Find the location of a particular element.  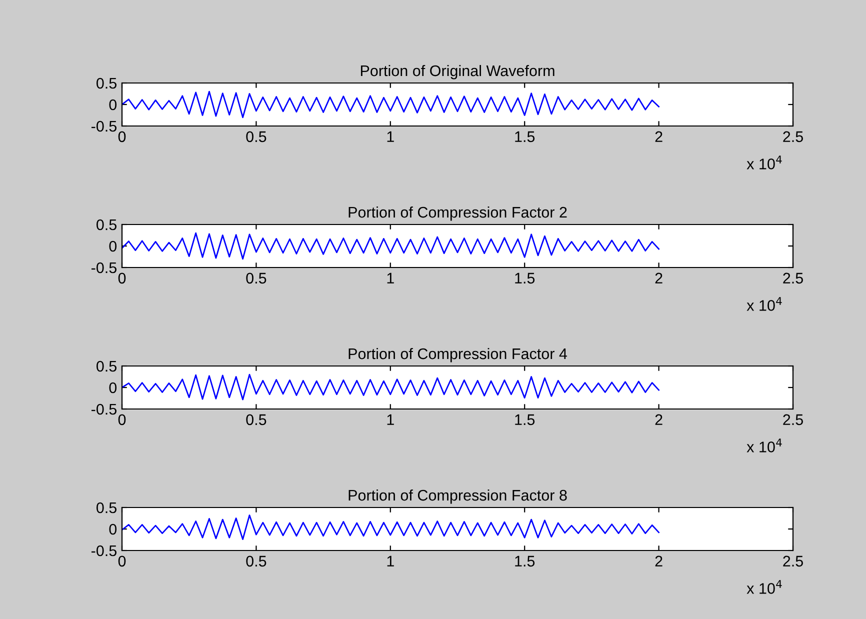

chart-title: Portion of Compression Factor 4 is located at coordinates (458, 355).